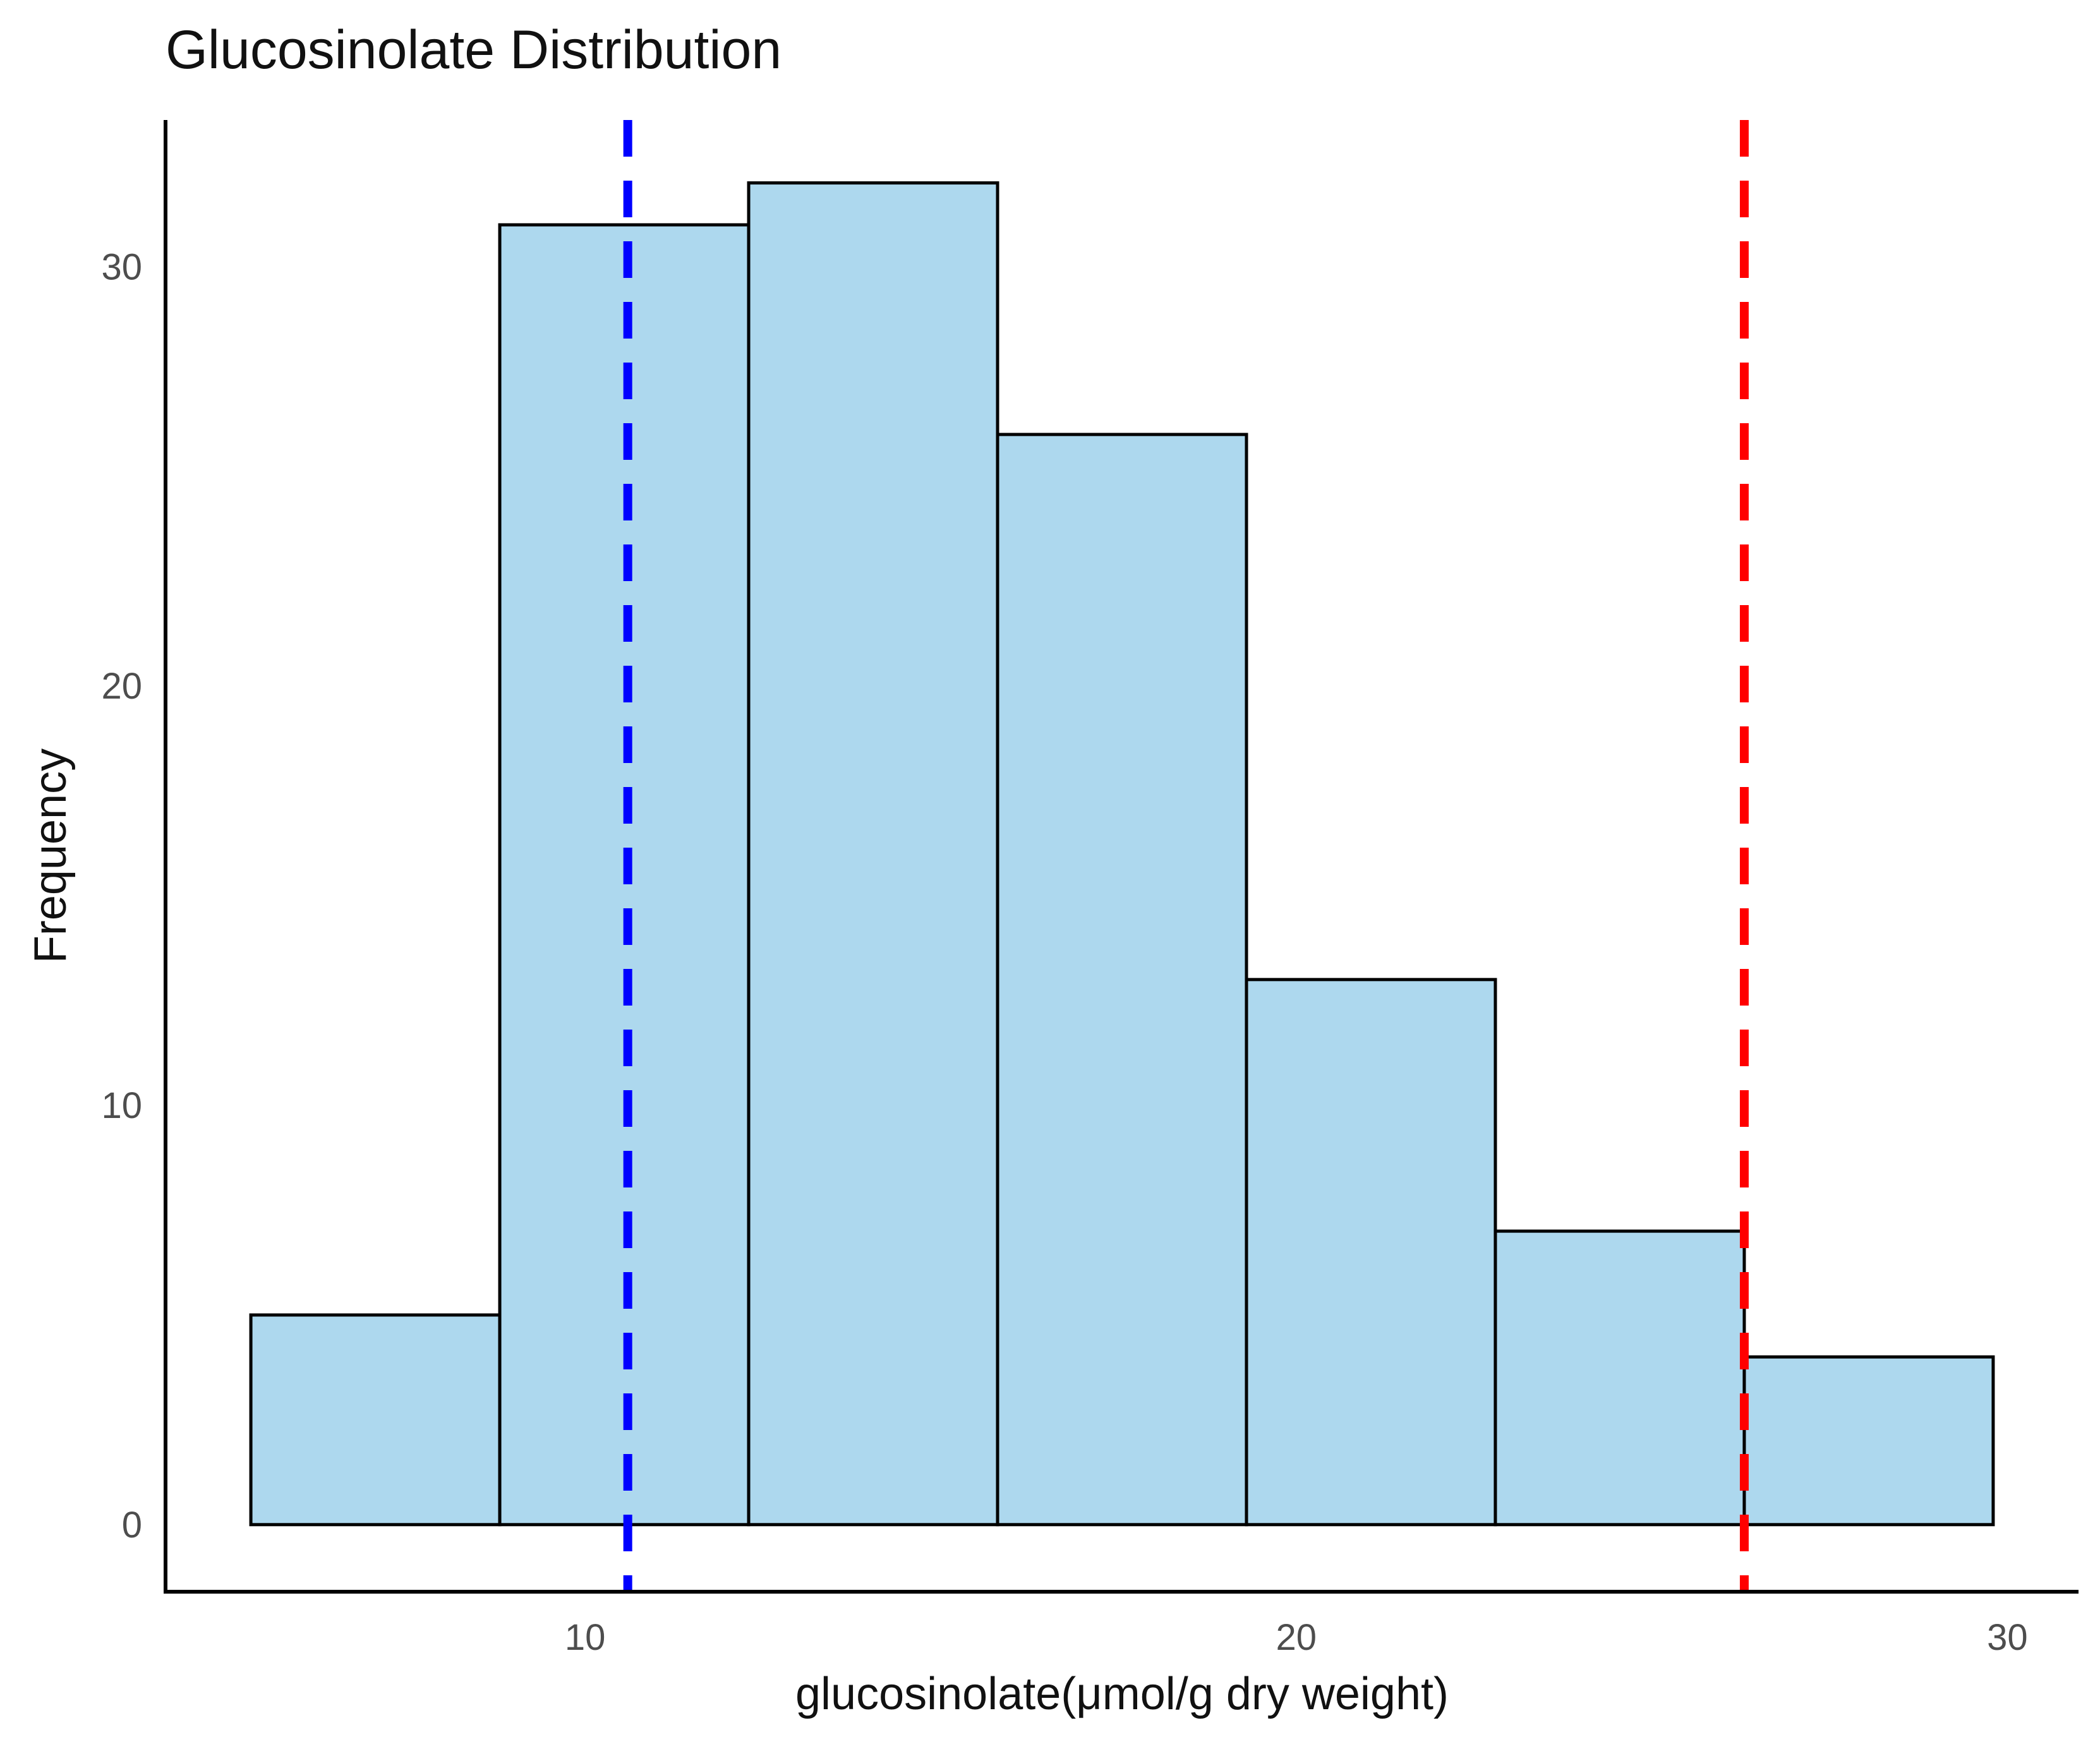 This screenshot has width=2100, height=1749. Describe the element at coordinates (121, 266) in the screenshot. I see `y-tick-label-30: 30` at that location.